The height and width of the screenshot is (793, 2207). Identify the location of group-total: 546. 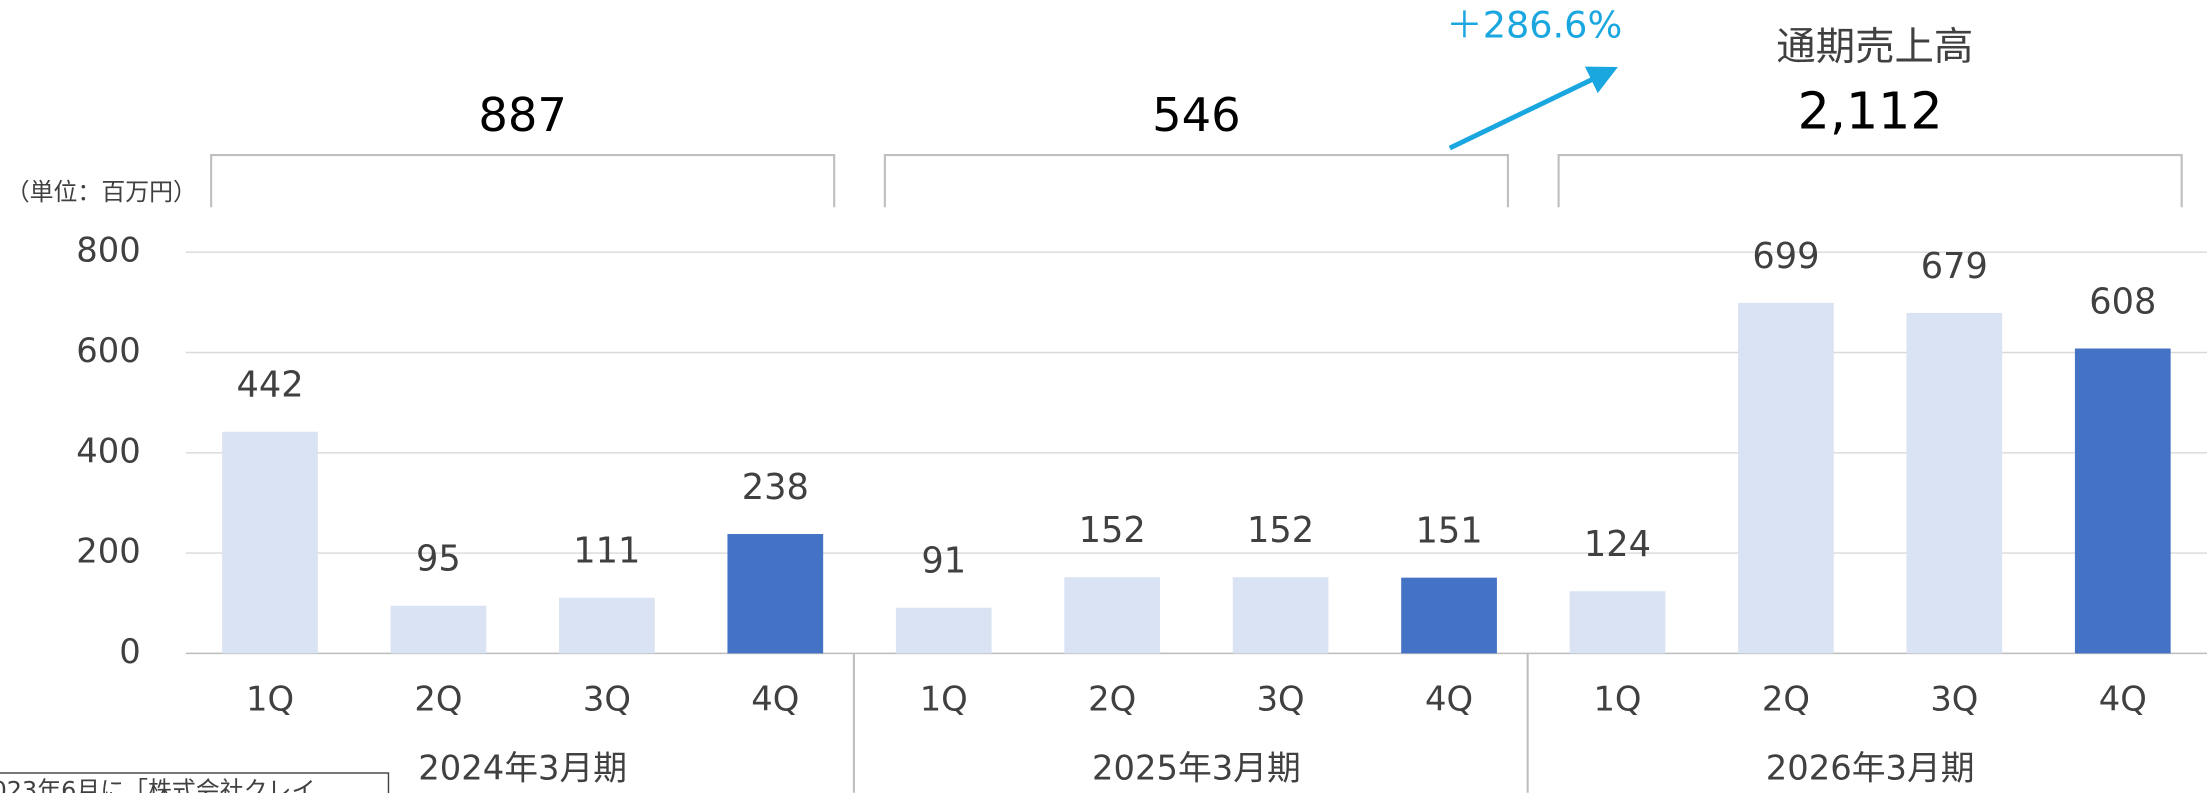
(1196, 115).